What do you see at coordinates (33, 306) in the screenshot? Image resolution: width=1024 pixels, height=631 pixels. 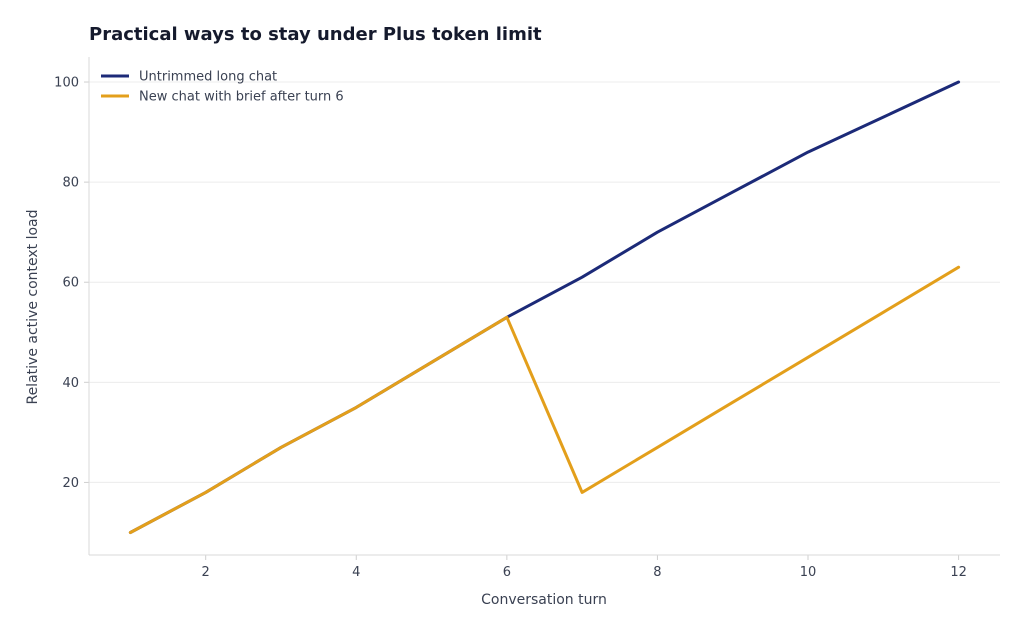 I see `y-axis-label: Relative active context load` at bounding box center [33, 306].